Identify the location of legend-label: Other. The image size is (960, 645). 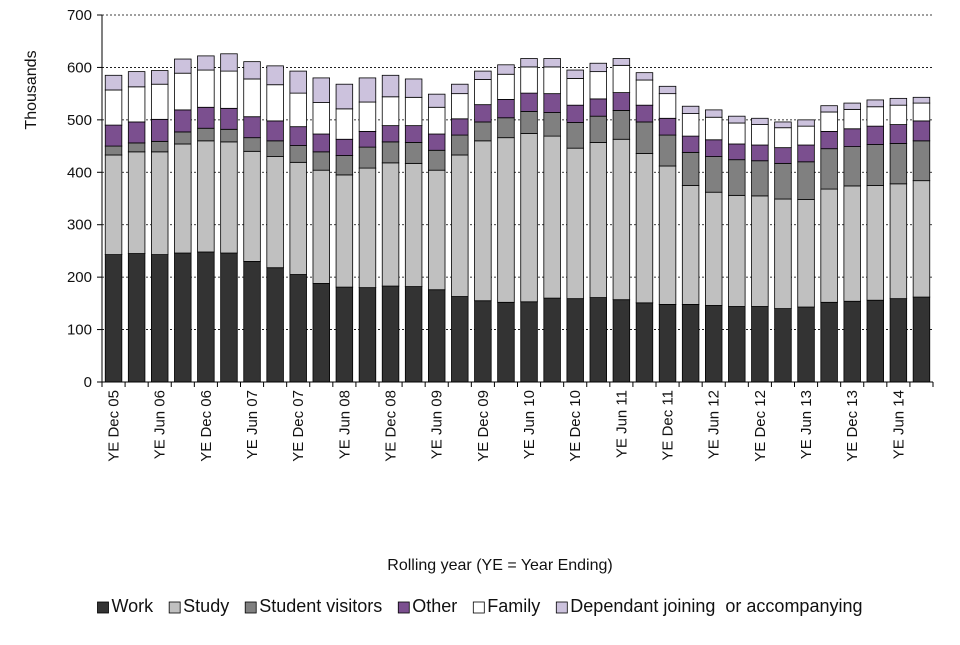
(434, 606).